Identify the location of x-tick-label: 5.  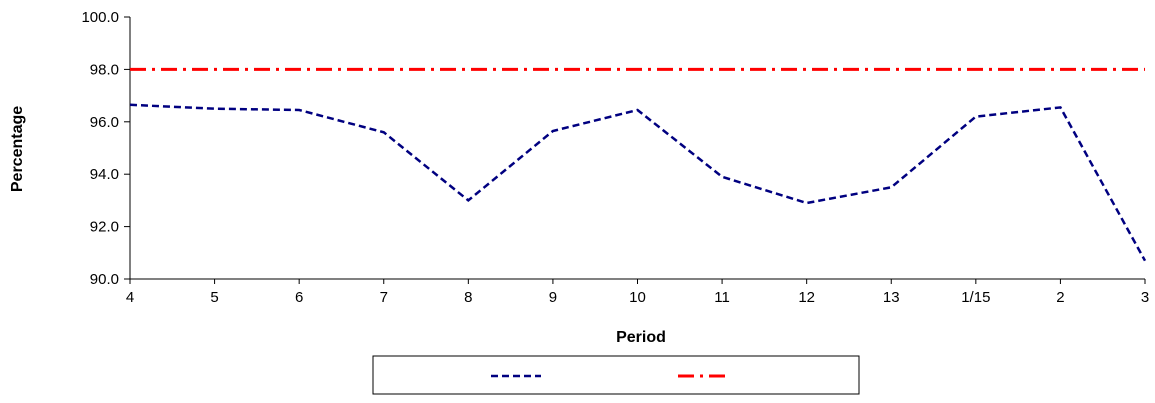
(214, 297).